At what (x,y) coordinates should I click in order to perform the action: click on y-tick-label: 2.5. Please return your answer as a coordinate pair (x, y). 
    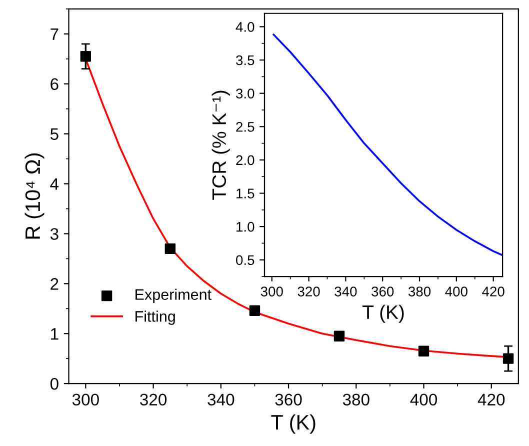
    Looking at the image, I should click on (245, 127).